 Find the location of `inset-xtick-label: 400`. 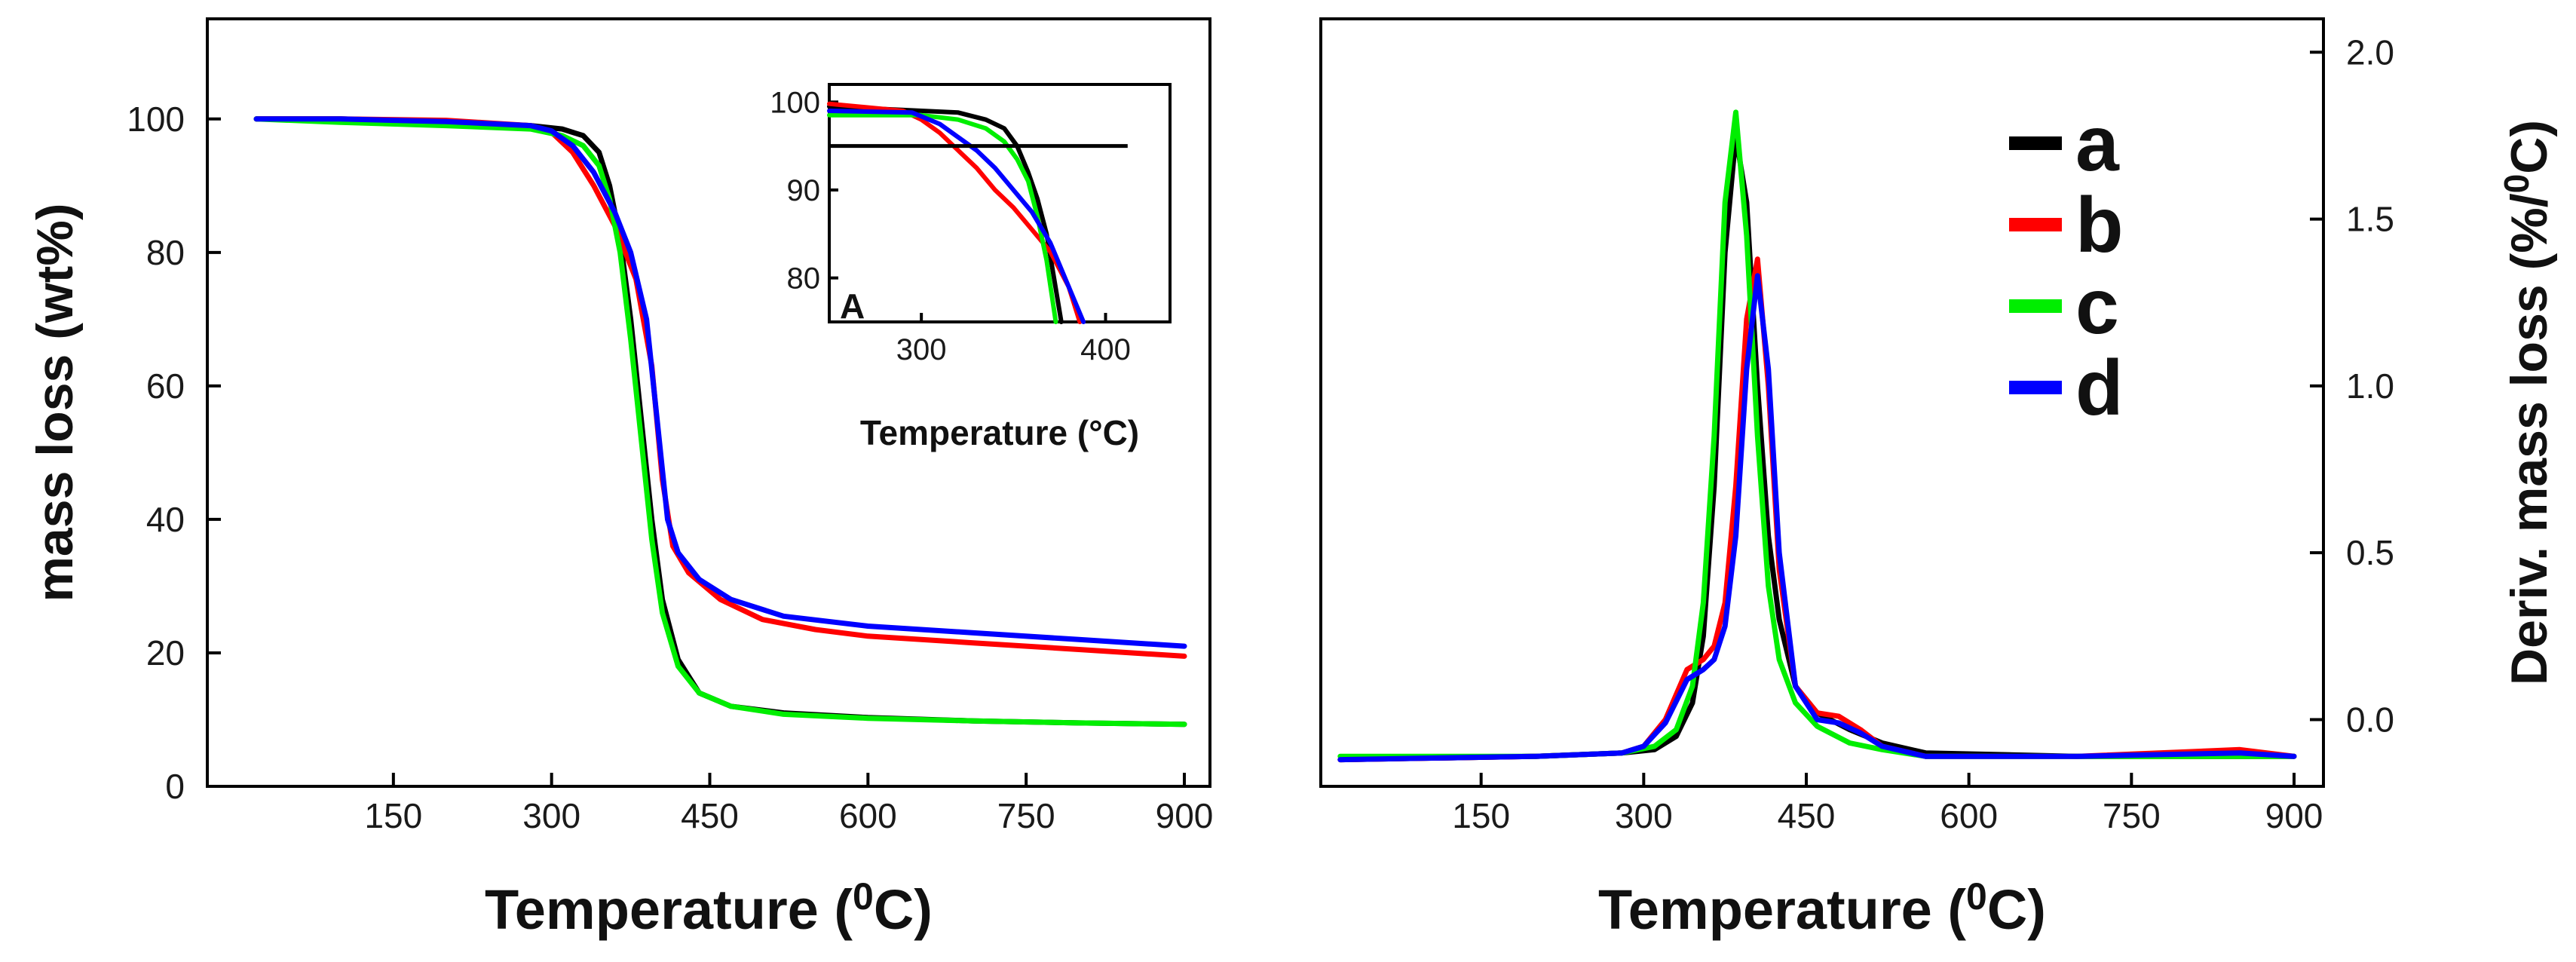

inset-xtick-label: 400 is located at coordinates (1105, 349).